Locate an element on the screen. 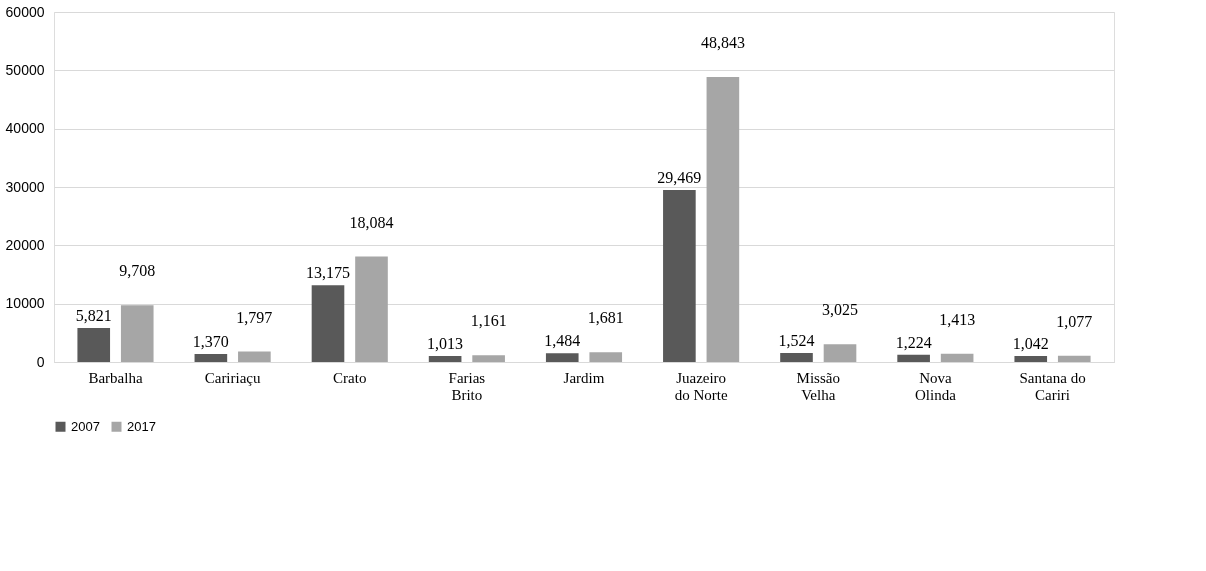 The width and height of the screenshot is (1206, 571). data-label: 1,413 is located at coordinates (957, 319).